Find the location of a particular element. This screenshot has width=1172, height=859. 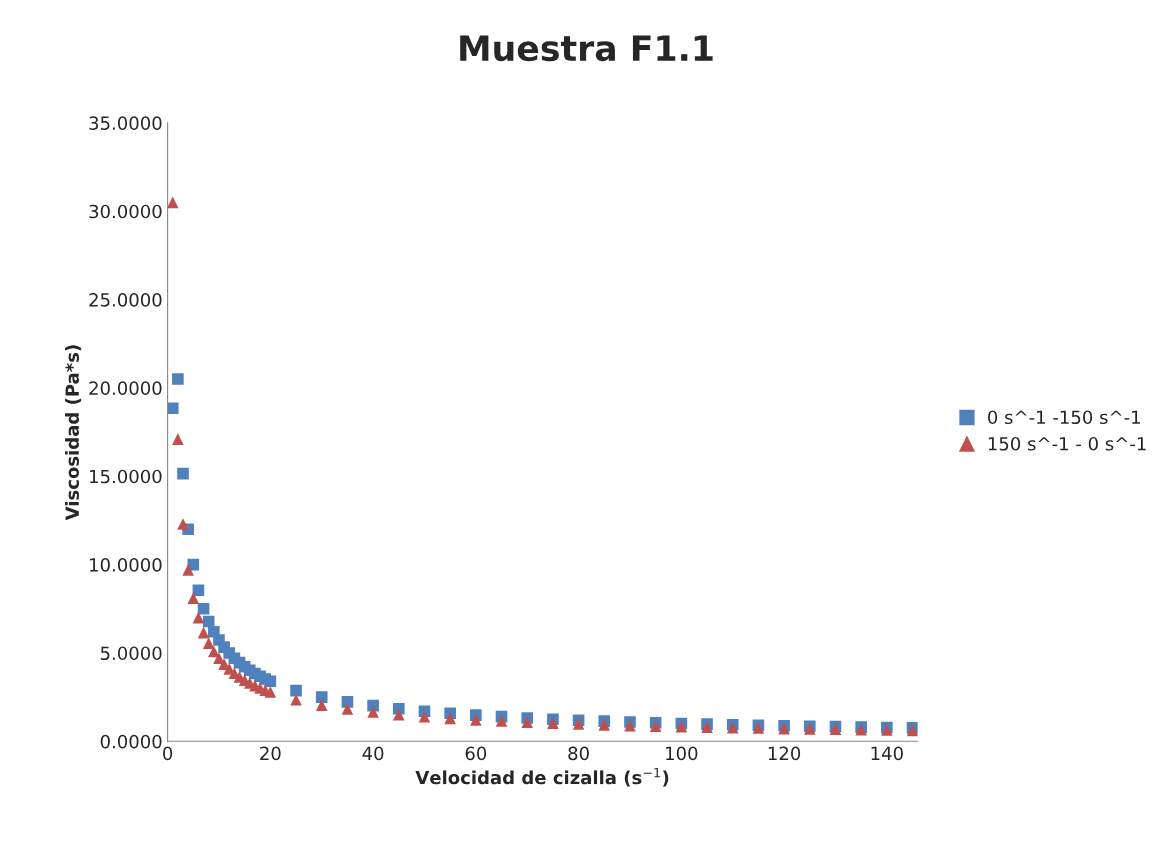

x-axis-title: Velocidad de cizalla (s$^{−1}$) is located at coordinates (542, 777).